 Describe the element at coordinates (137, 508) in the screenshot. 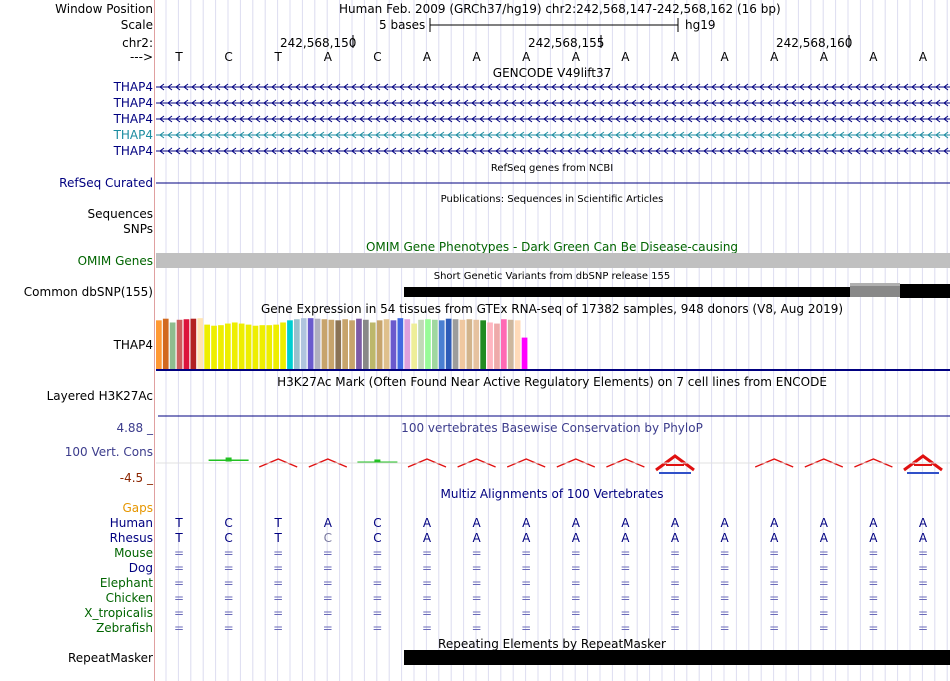

I see `gaps-label: Gaps` at that location.